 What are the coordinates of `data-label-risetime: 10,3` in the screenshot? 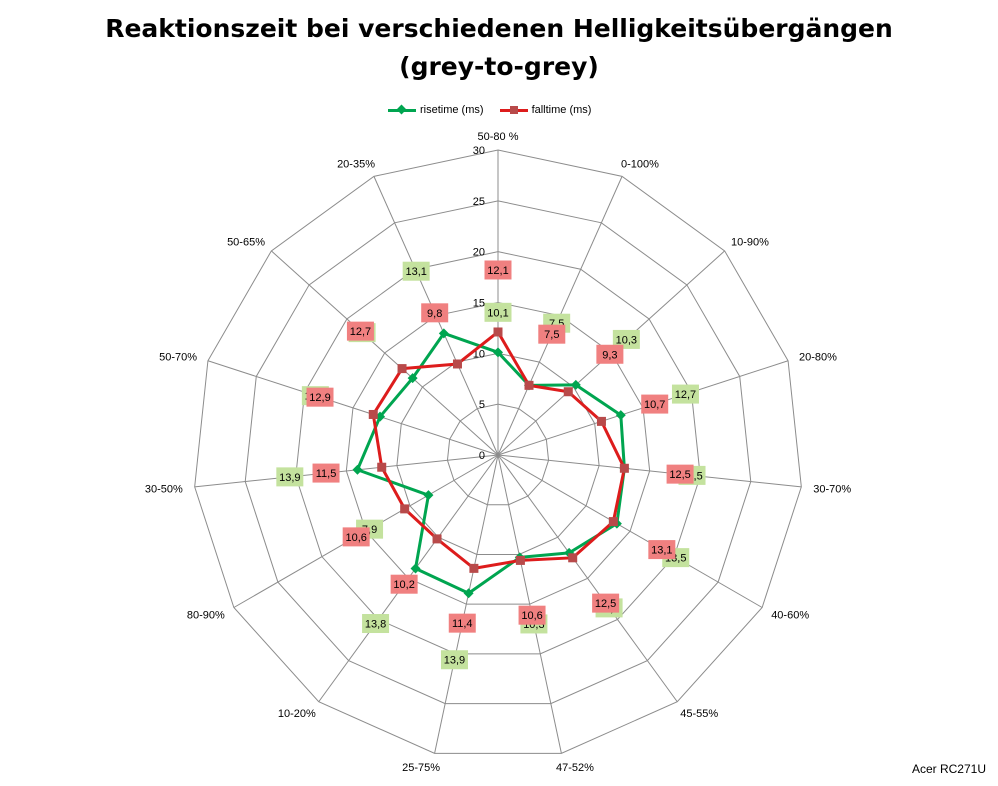 It's located at (626, 340).